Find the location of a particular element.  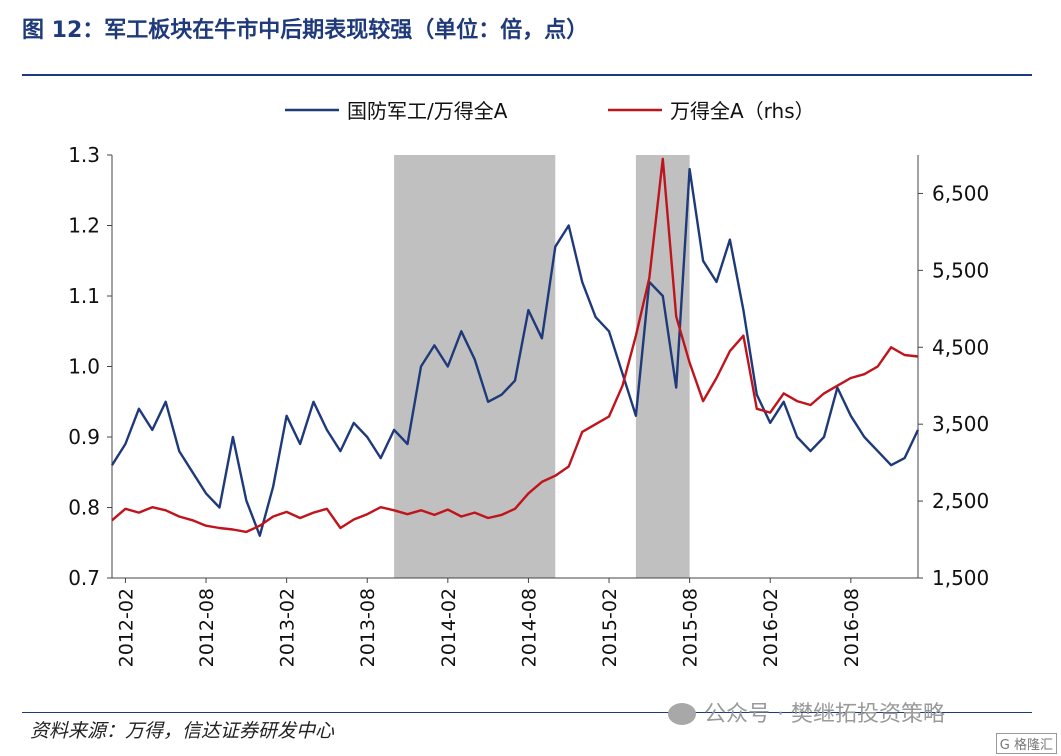

left-tick-label: 1.2 is located at coordinates (84, 226).